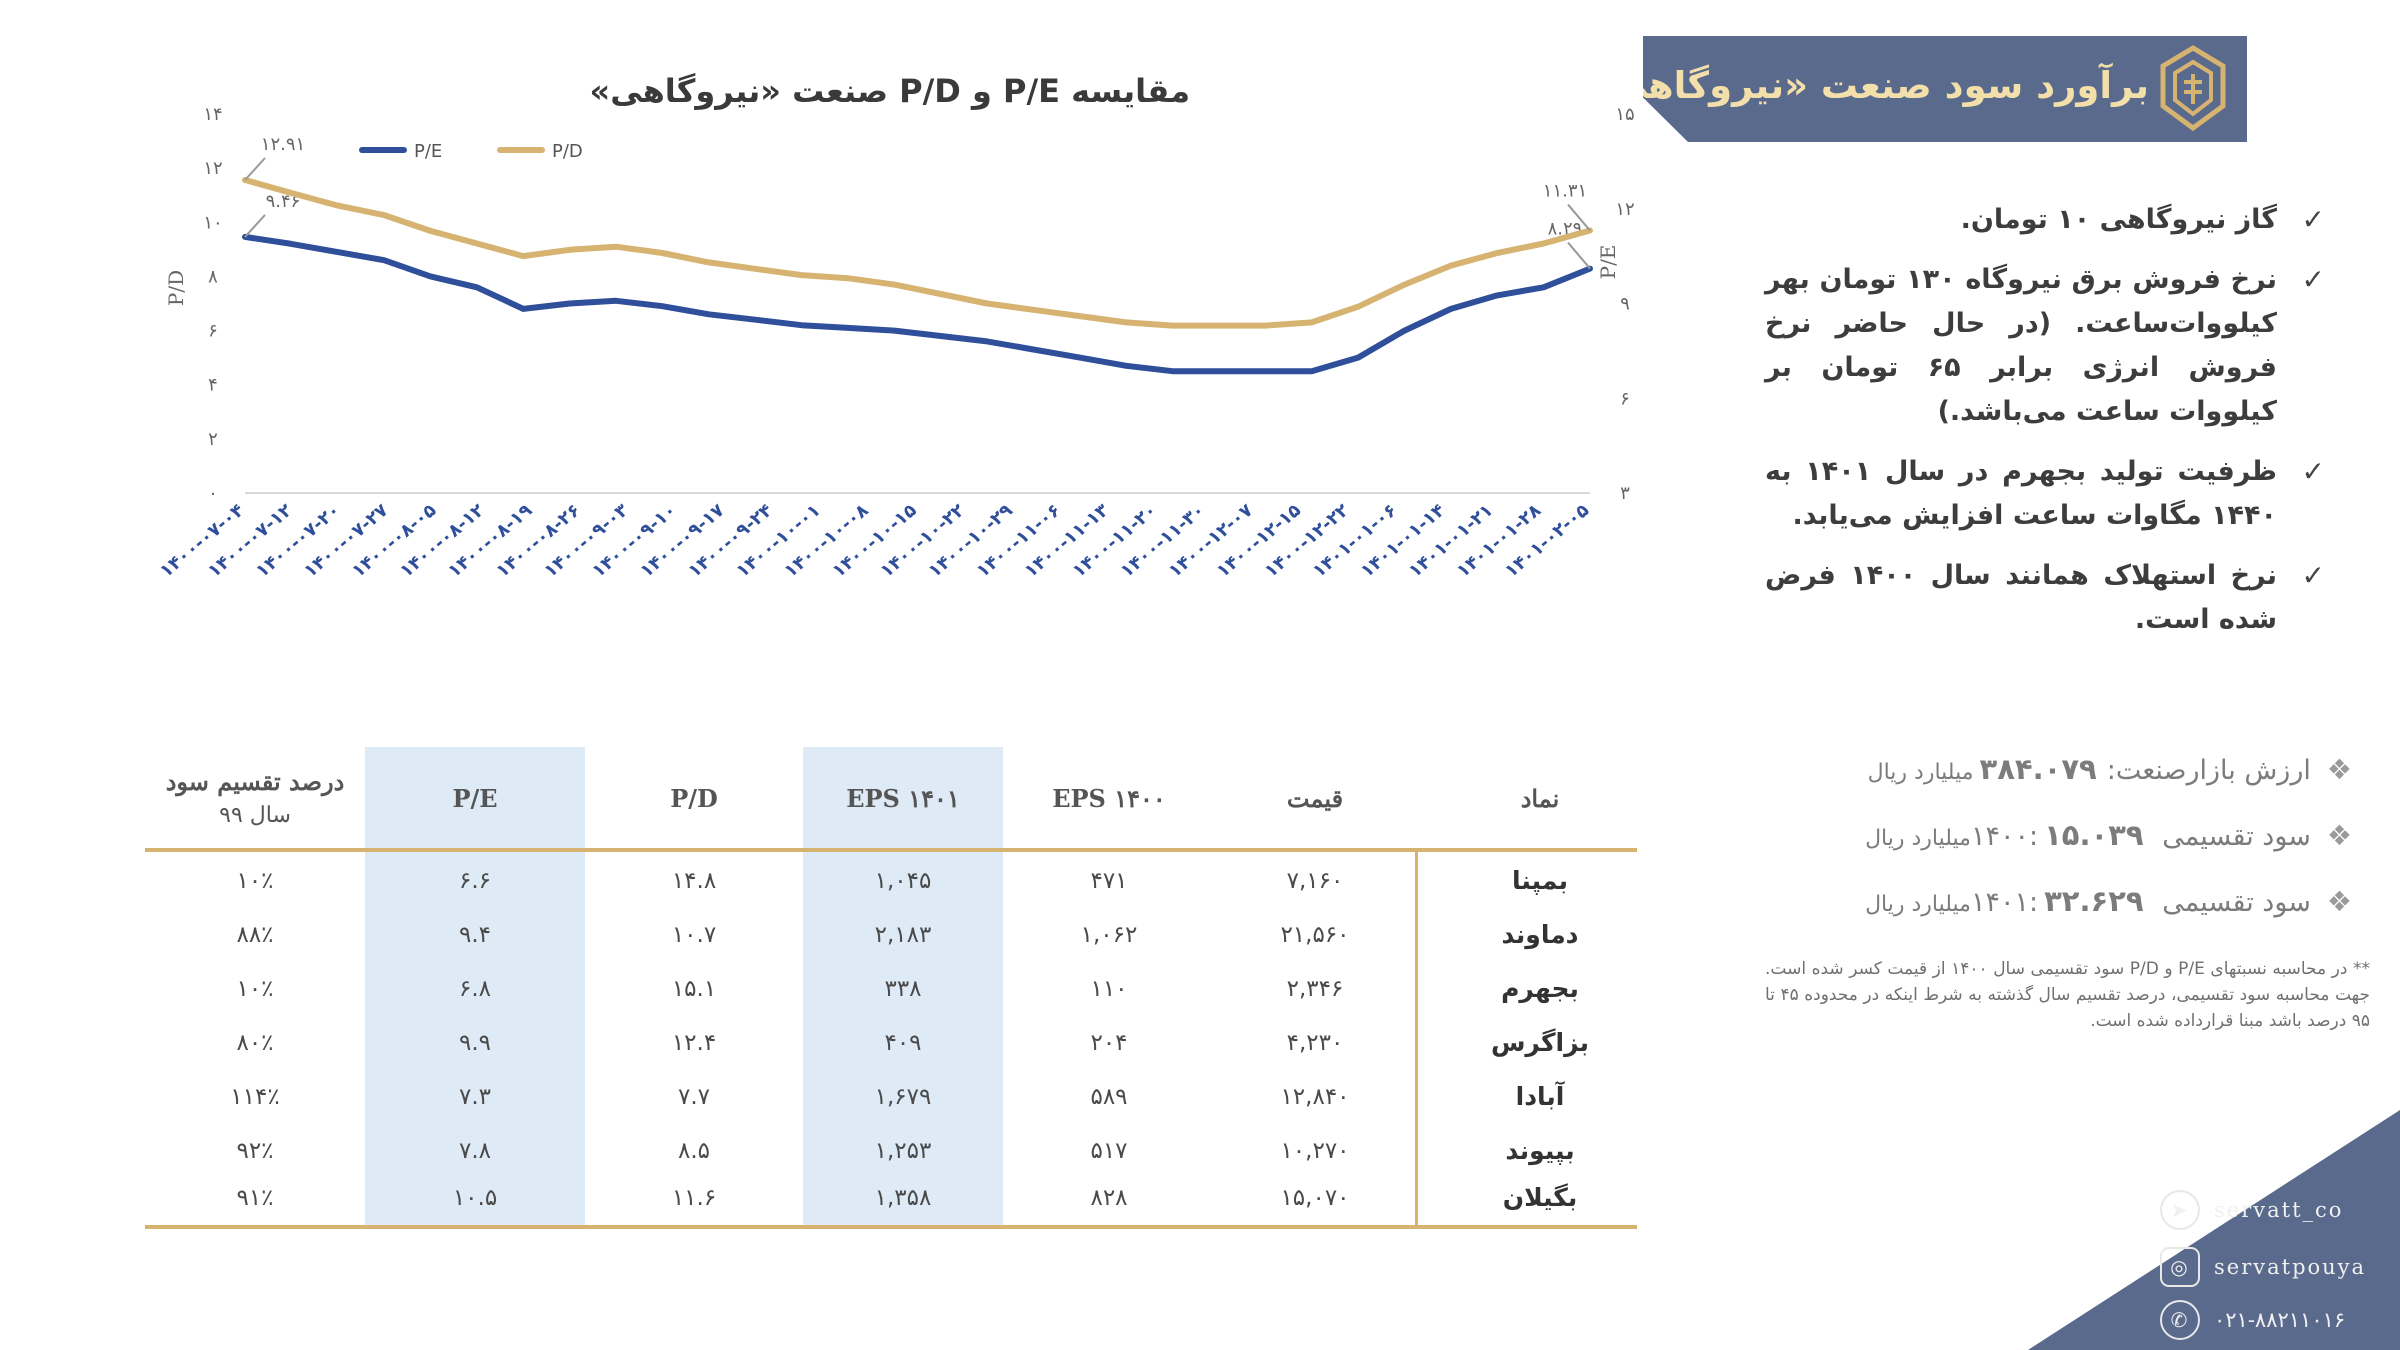 Image resolution: width=2400 pixels, height=1350 pixels. I want to click on series-line-pd, so click(917, 253).